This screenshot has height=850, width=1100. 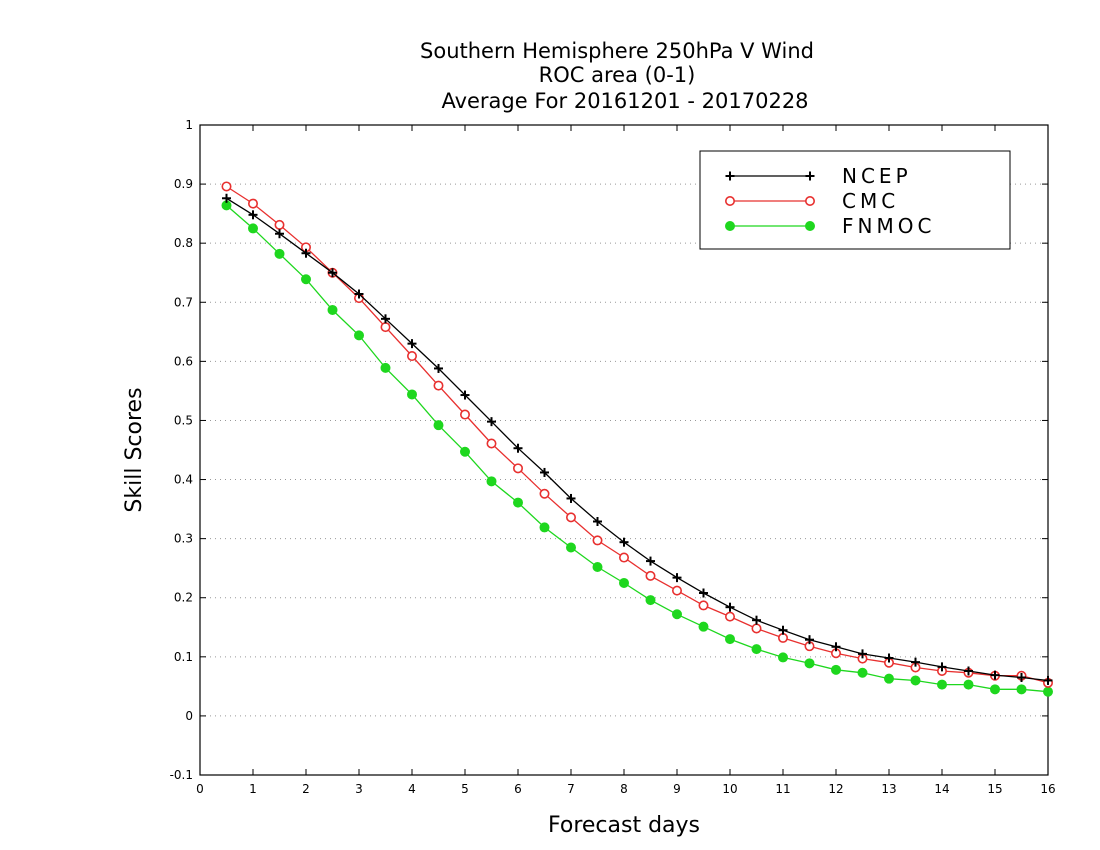 What do you see at coordinates (782, 789) in the screenshot?
I see `x-tick-label: 11` at bounding box center [782, 789].